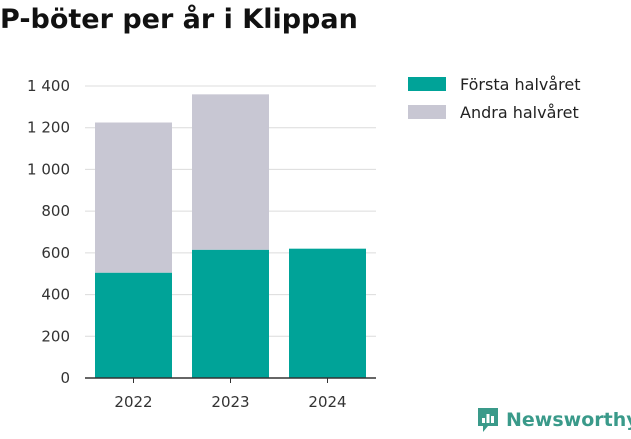  What do you see at coordinates (48, 128) in the screenshot?
I see `y-tick-label: 1 200` at bounding box center [48, 128].